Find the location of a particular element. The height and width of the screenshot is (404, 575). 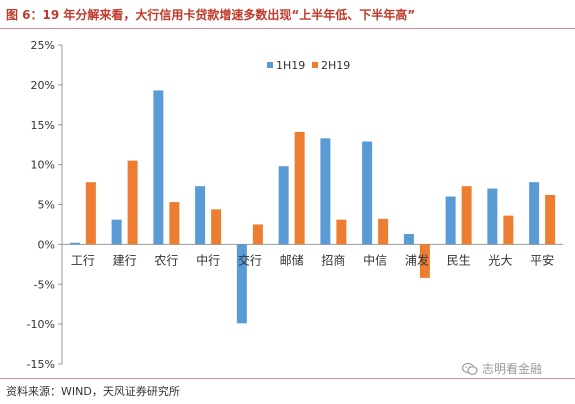

source-note: 资料来源：WIND，天风证券研究所 is located at coordinates (93, 391).